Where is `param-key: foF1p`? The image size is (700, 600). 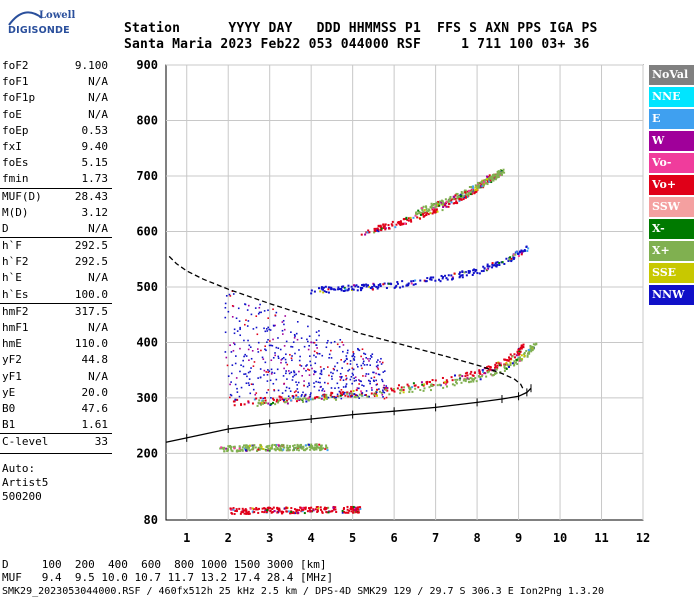 param-key: foF1p is located at coordinates (19, 98).